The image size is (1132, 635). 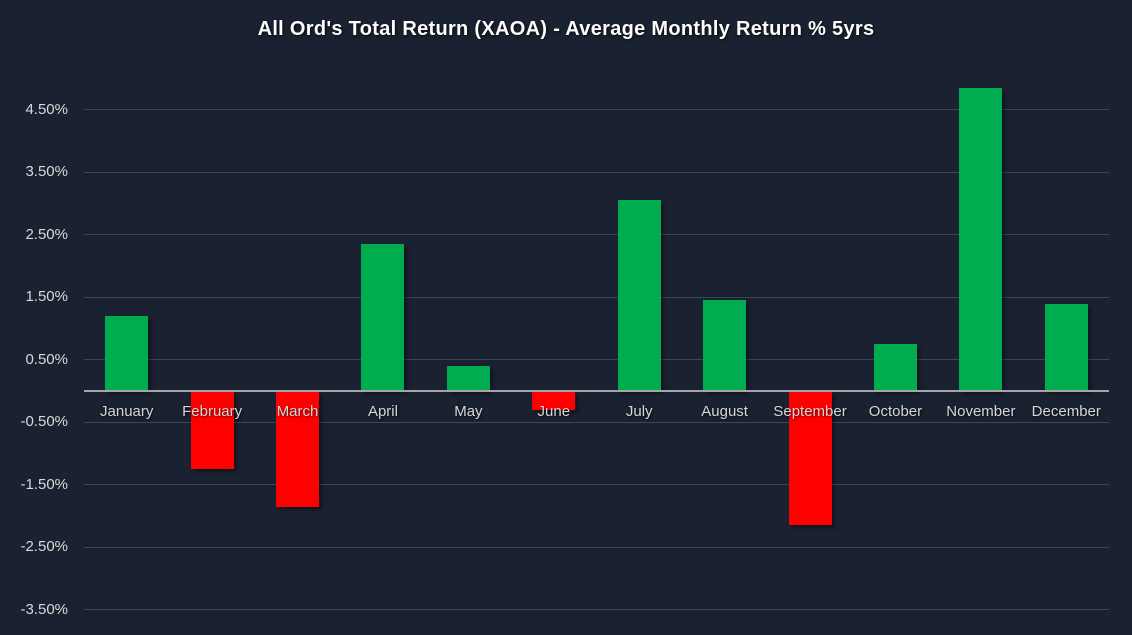 I want to click on bar-july, so click(x=639, y=295).